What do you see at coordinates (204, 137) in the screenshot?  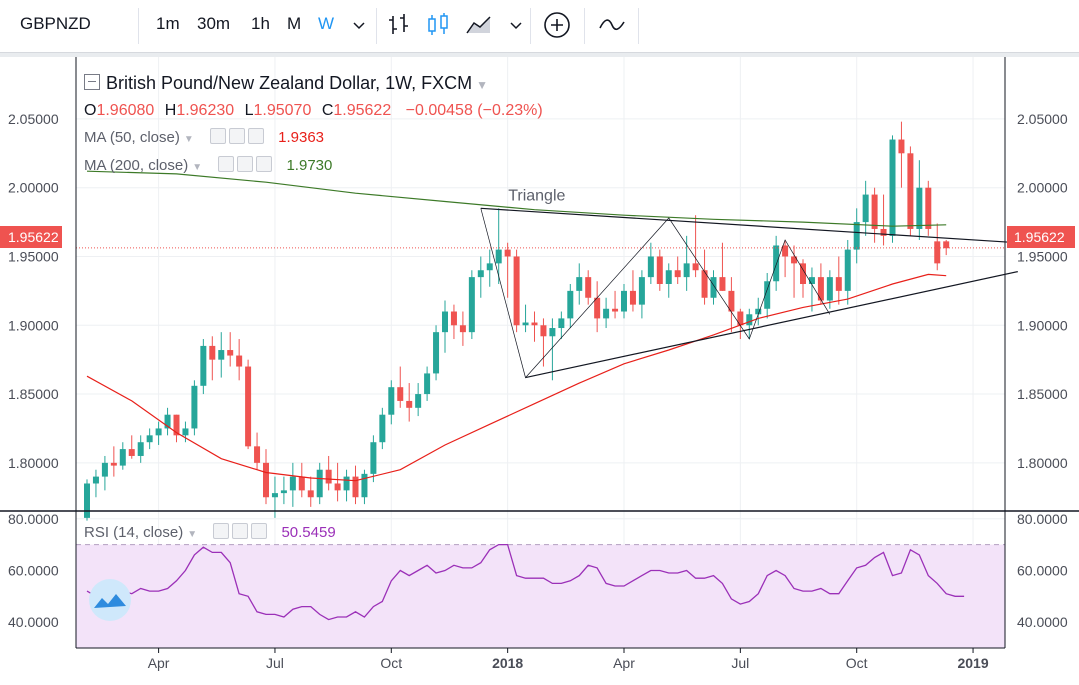 I see `ma50-legend: MA (50, close) ▼ 1.9363` at bounding box center [204, 137].